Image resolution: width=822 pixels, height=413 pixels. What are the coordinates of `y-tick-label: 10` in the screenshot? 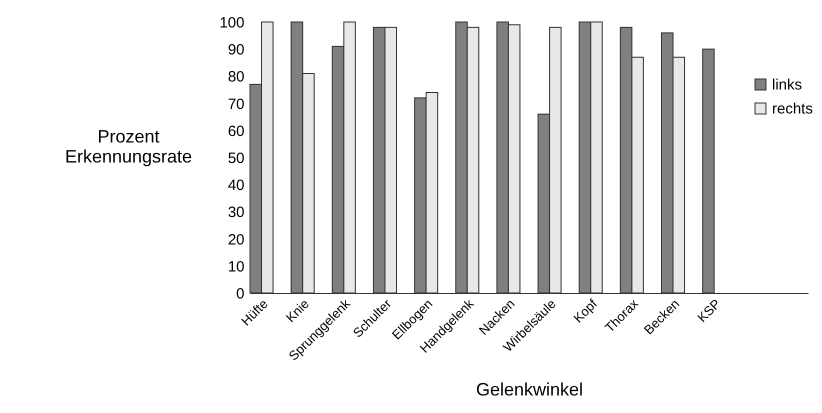 It's located at (236, 267).